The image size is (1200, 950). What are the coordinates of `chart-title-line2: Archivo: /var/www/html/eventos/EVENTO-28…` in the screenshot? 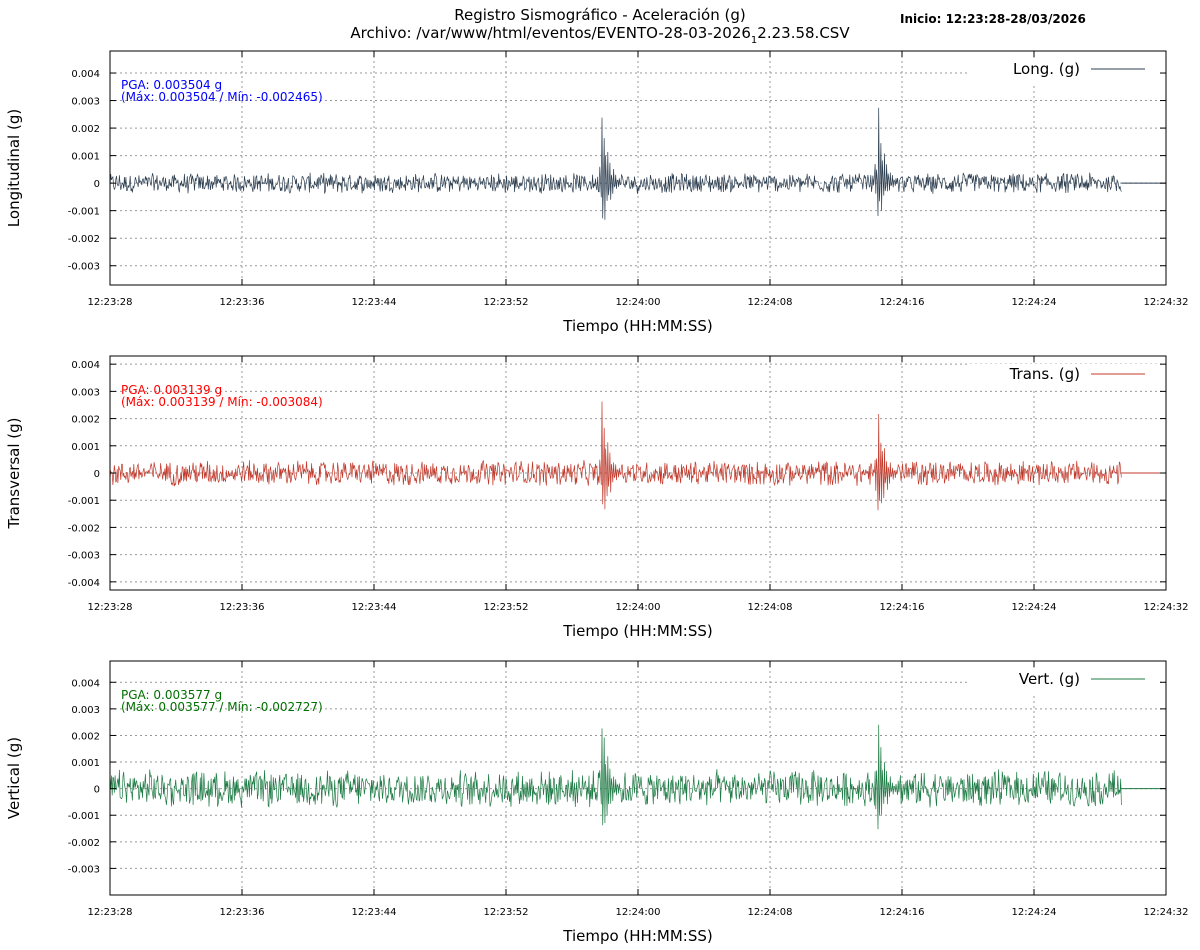 It's located at (600, 35).